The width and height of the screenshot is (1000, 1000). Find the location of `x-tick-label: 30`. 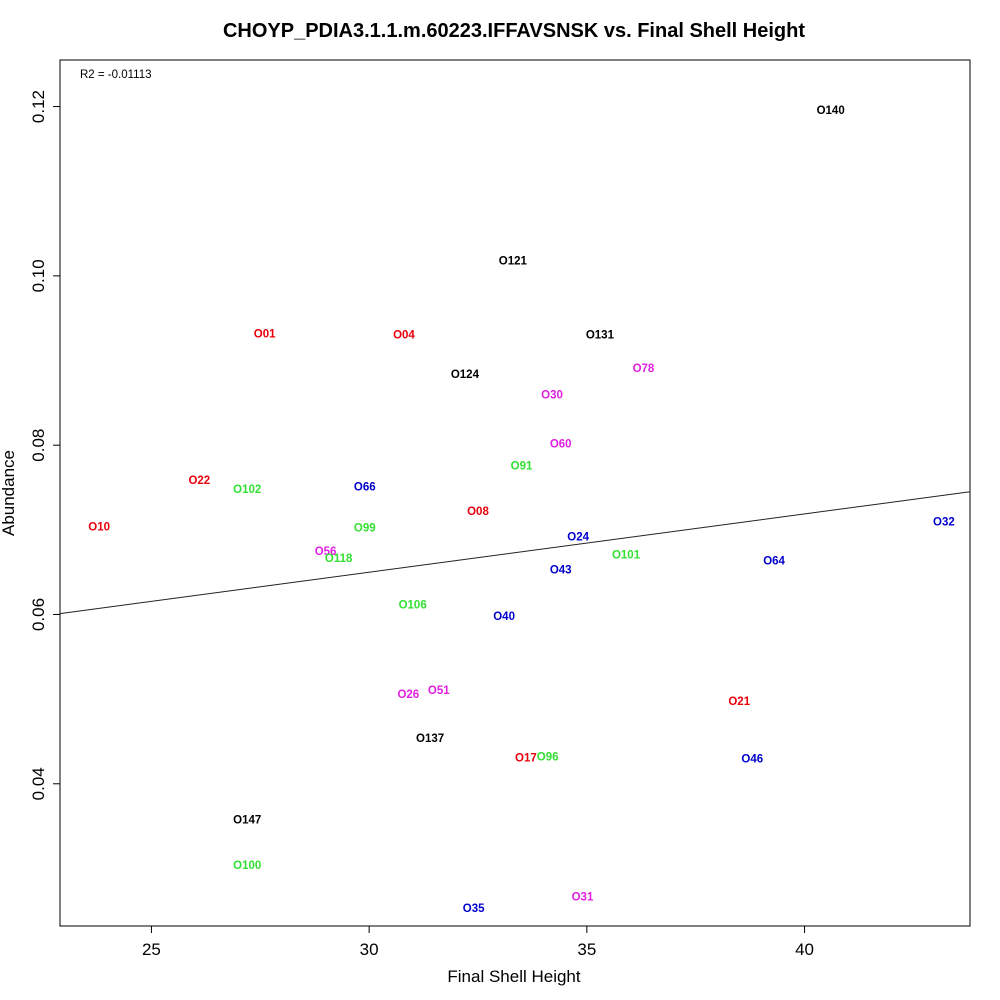

x-tick-label: 30 is located at coordinates (369, 949).